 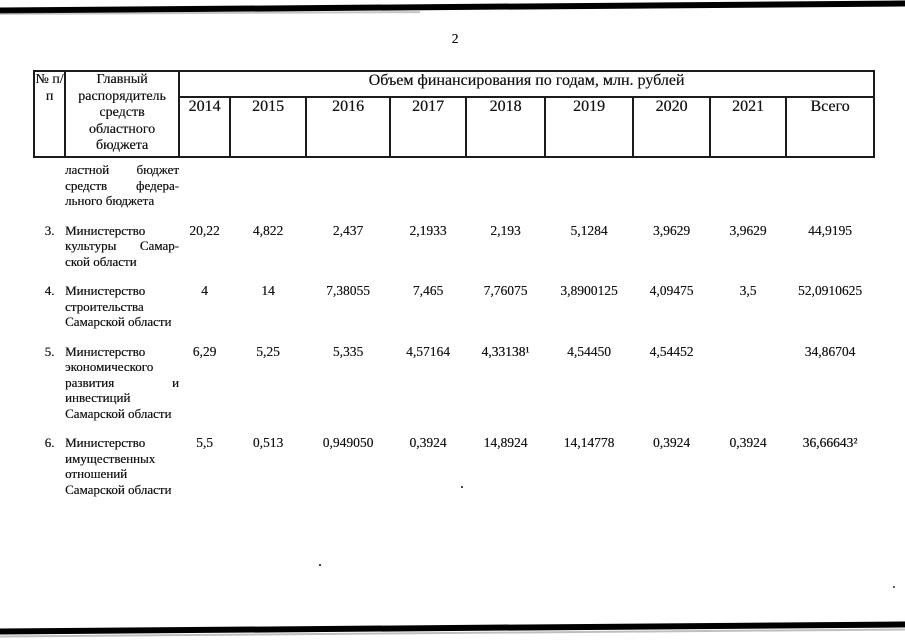 What do you see at coordinates (268, 442) in the screenshot?
I see `row-value-cell: 0,513` at bounding box center [268, 442].